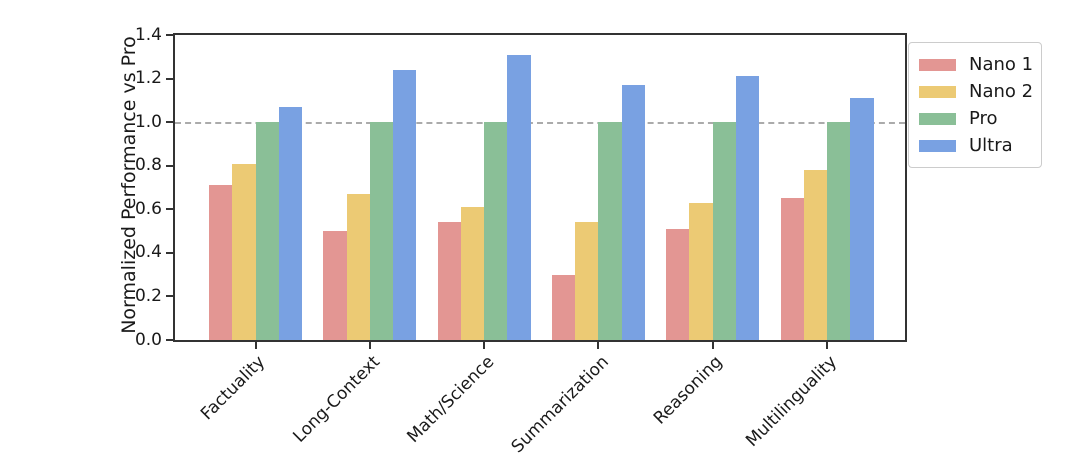 This screenshot has height=466, width=1075. I want to click on y-tick-label: 0.8, so click(148, 165).